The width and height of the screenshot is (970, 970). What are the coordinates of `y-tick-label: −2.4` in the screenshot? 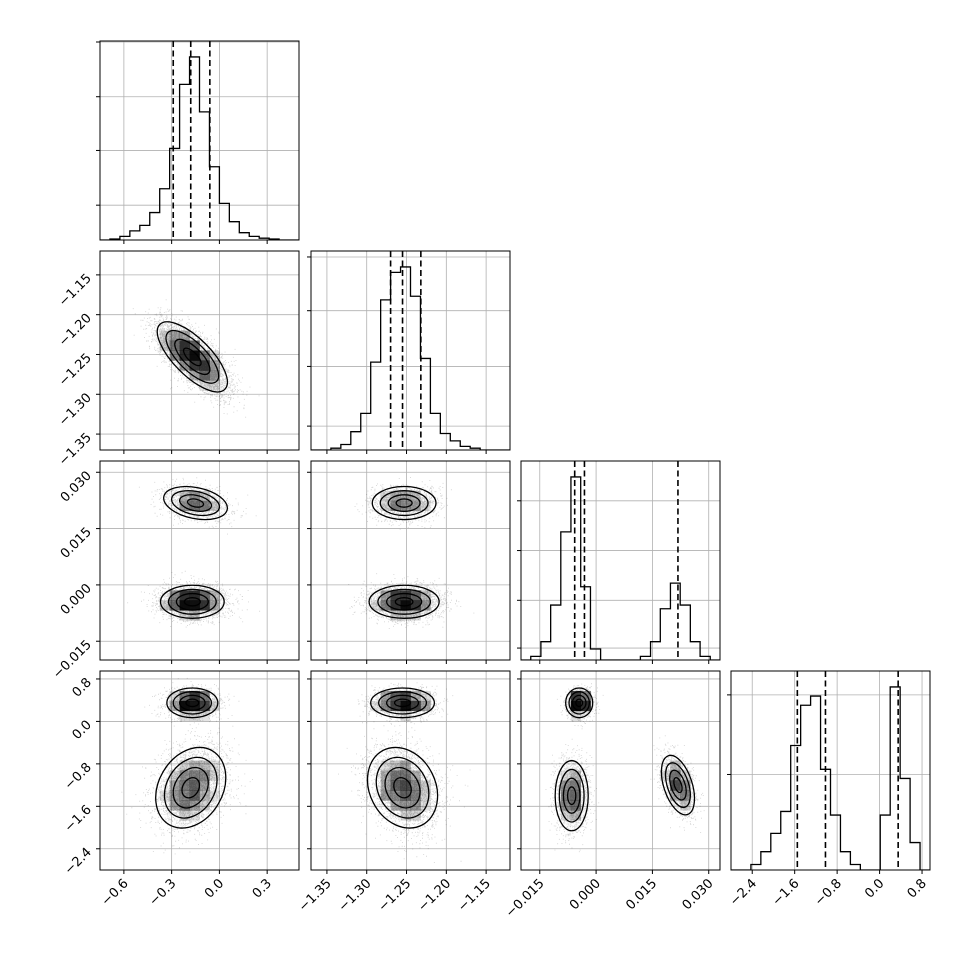 It's located at (78, 861).